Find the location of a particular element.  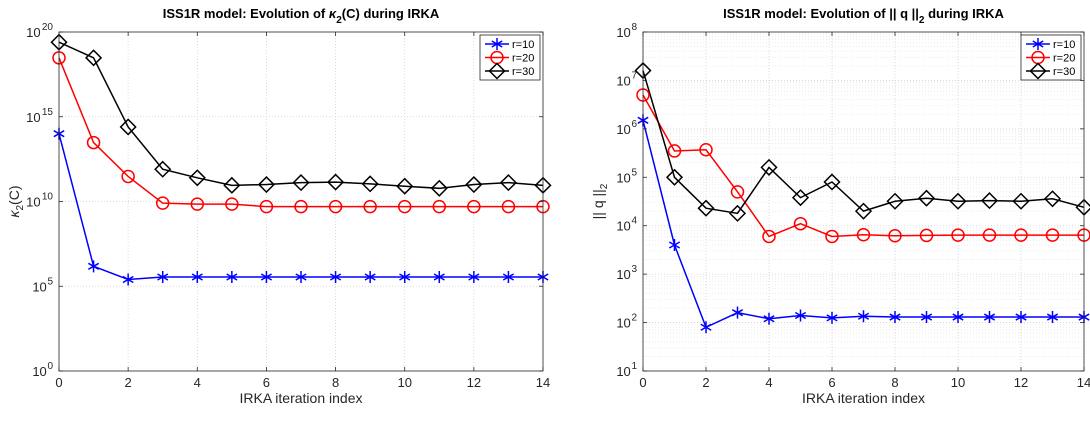

legend-marker-r=10 is located at coordinates (1038, 44).